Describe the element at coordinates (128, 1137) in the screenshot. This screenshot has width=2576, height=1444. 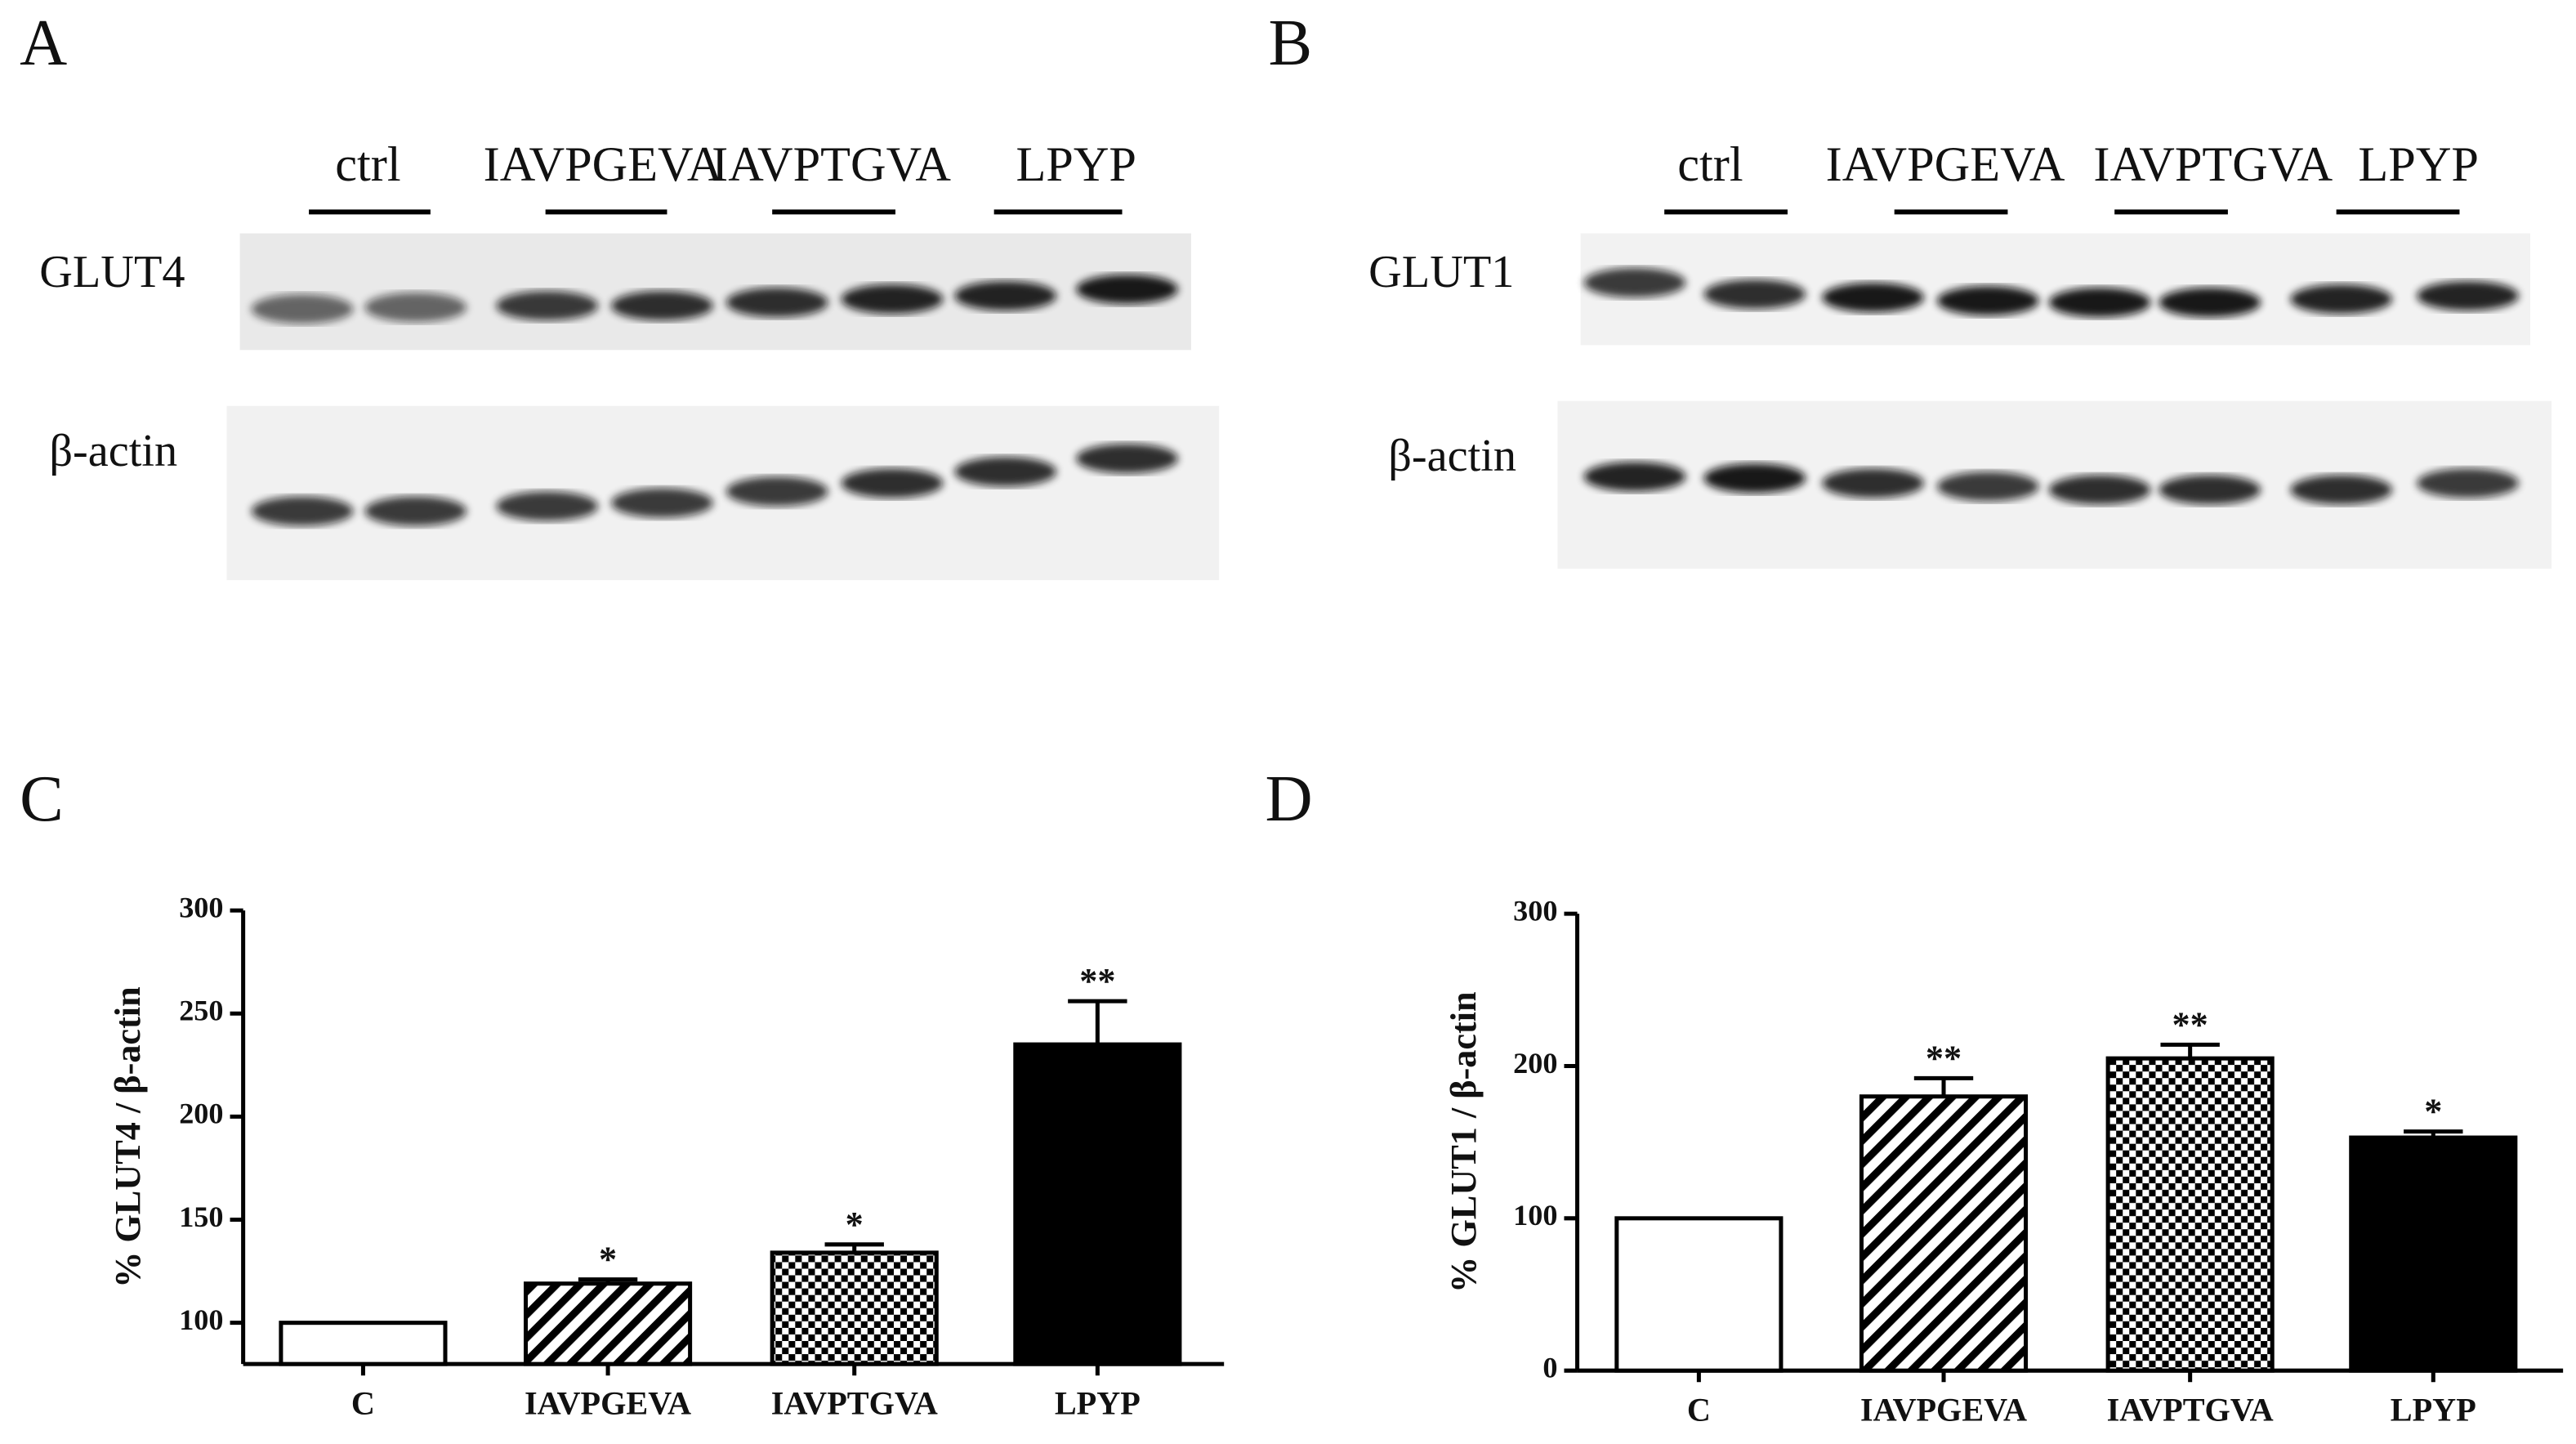
I see `y-axis-label: % GLUT4 / β-actin` at that location.